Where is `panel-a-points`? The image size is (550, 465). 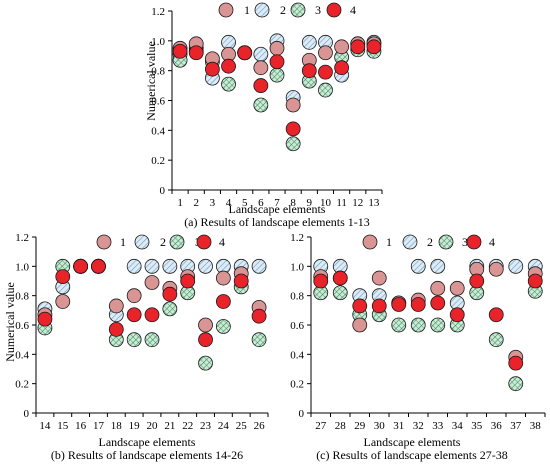 panel-a-points is located at coordinates (277, 92).